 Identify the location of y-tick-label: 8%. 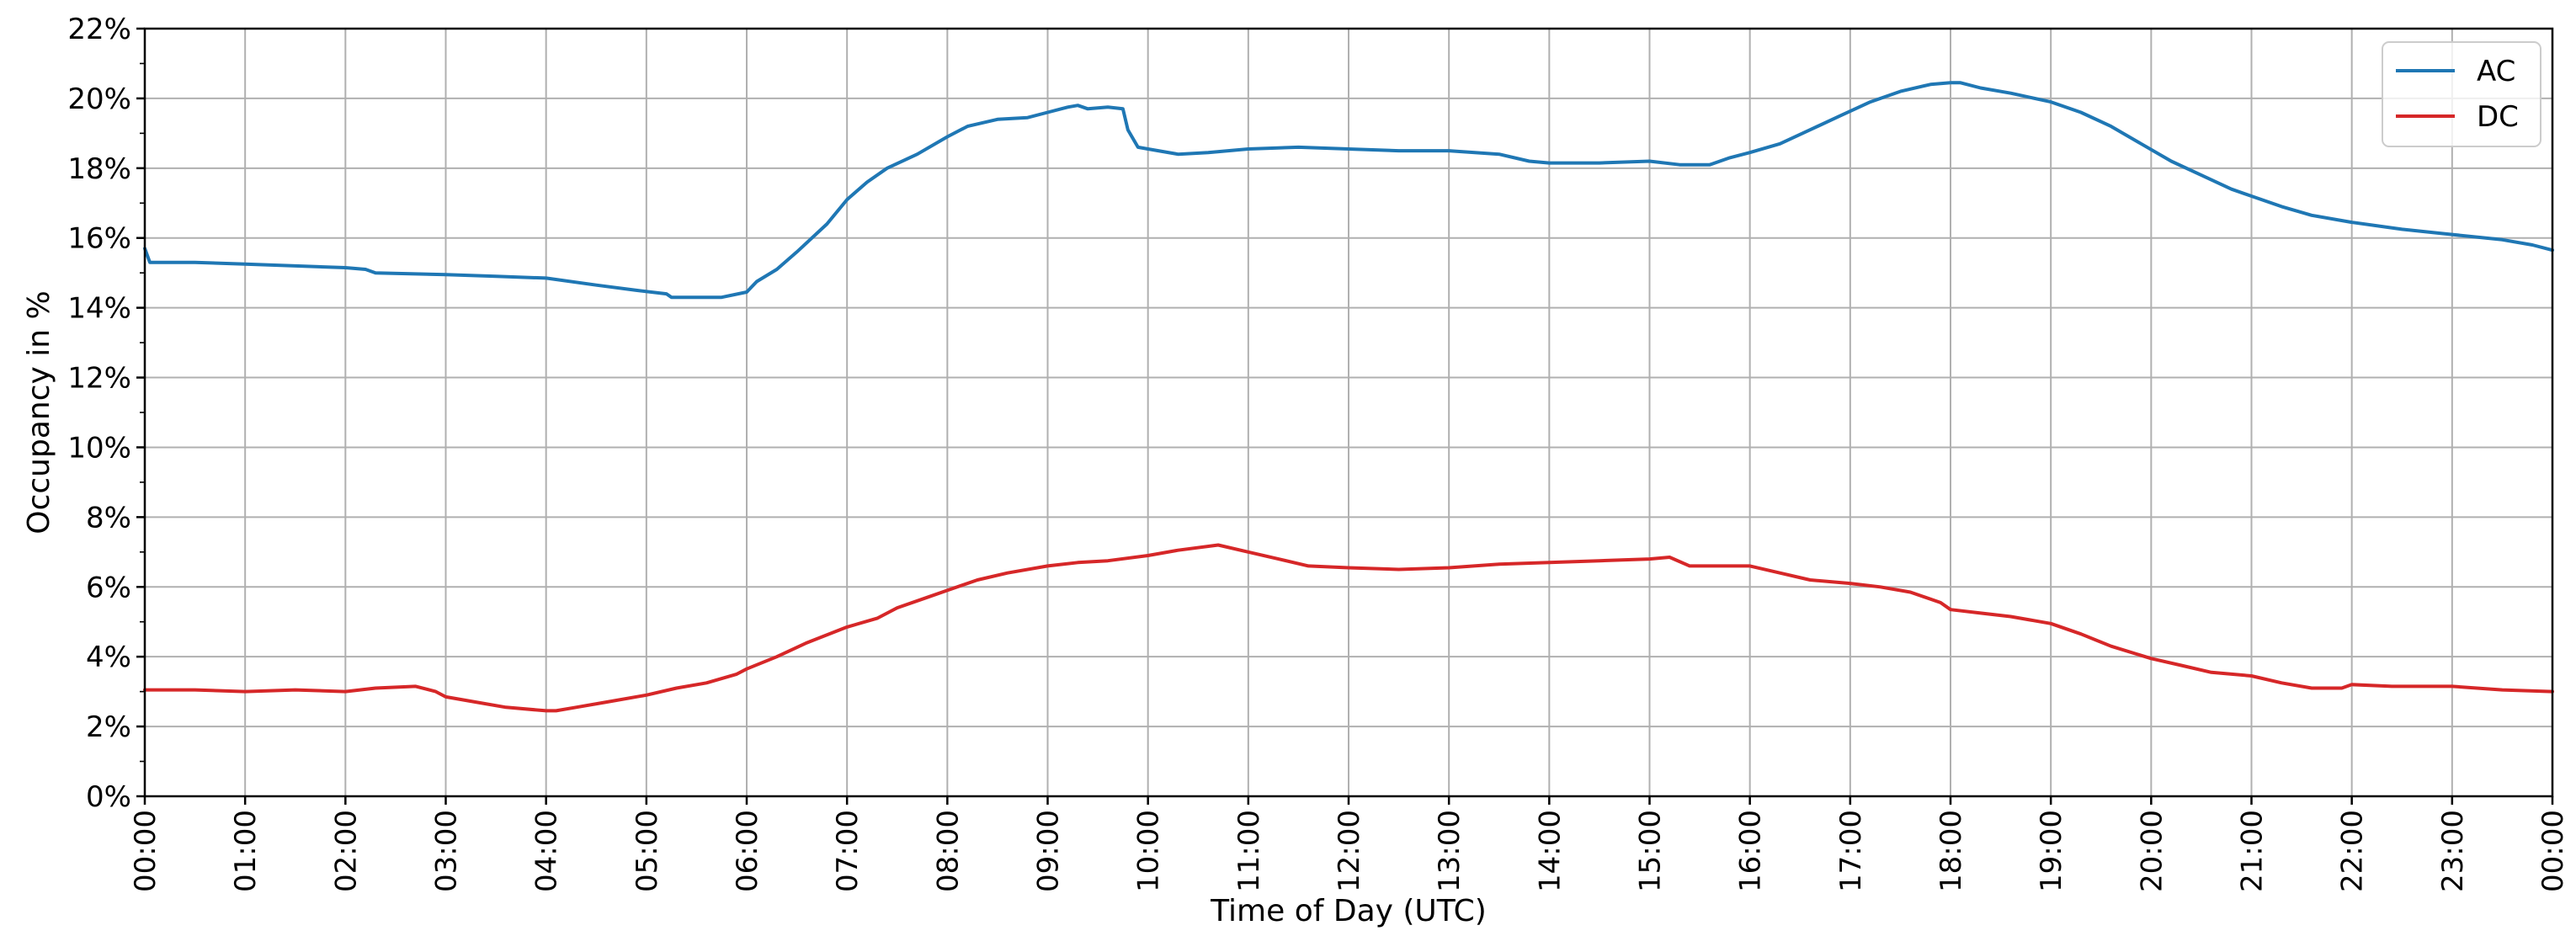
(109, 517).